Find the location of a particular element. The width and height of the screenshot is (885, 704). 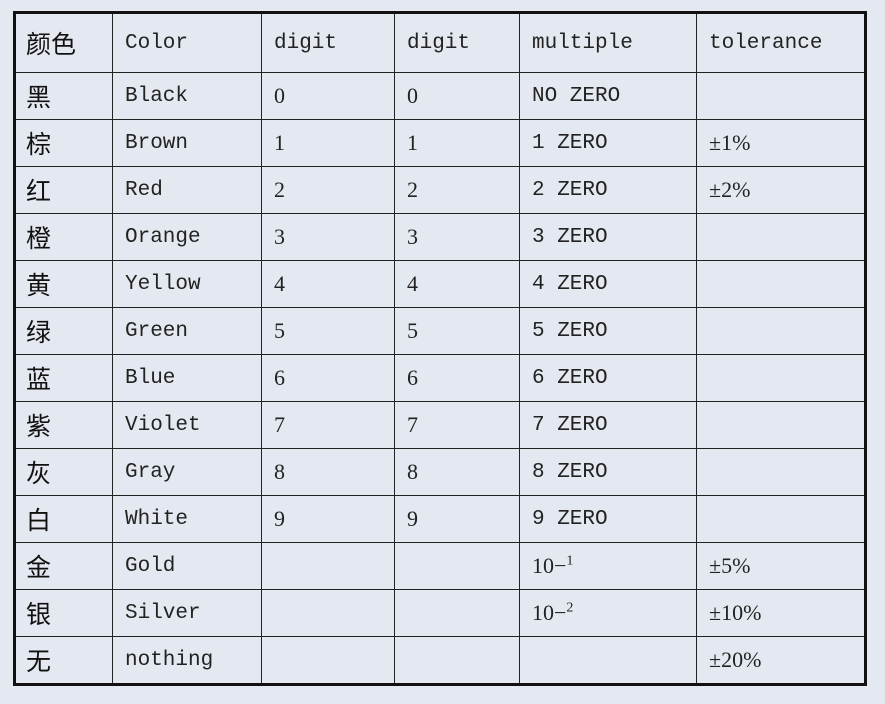

color-cell: nothing is located at coordinates (187, 660).